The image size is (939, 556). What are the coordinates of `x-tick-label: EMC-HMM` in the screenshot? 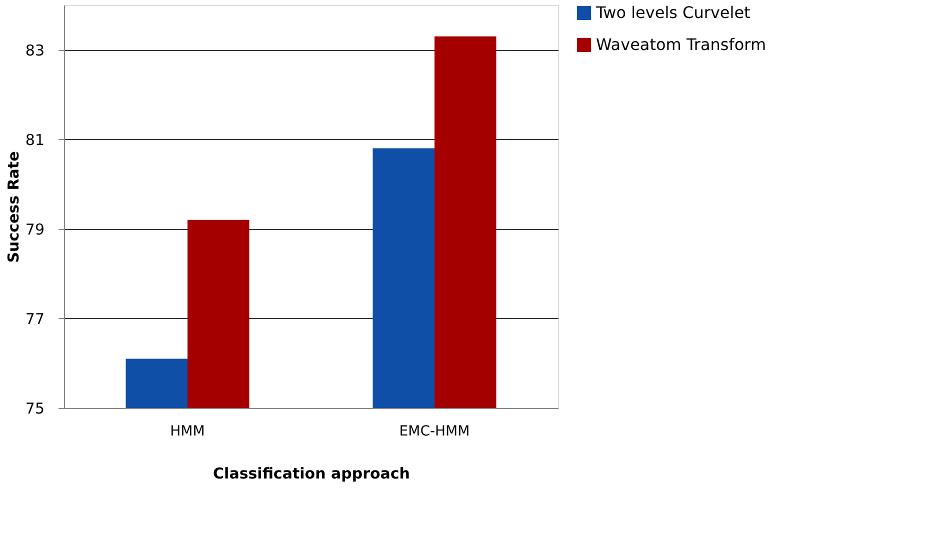 It's located at (434, 432).